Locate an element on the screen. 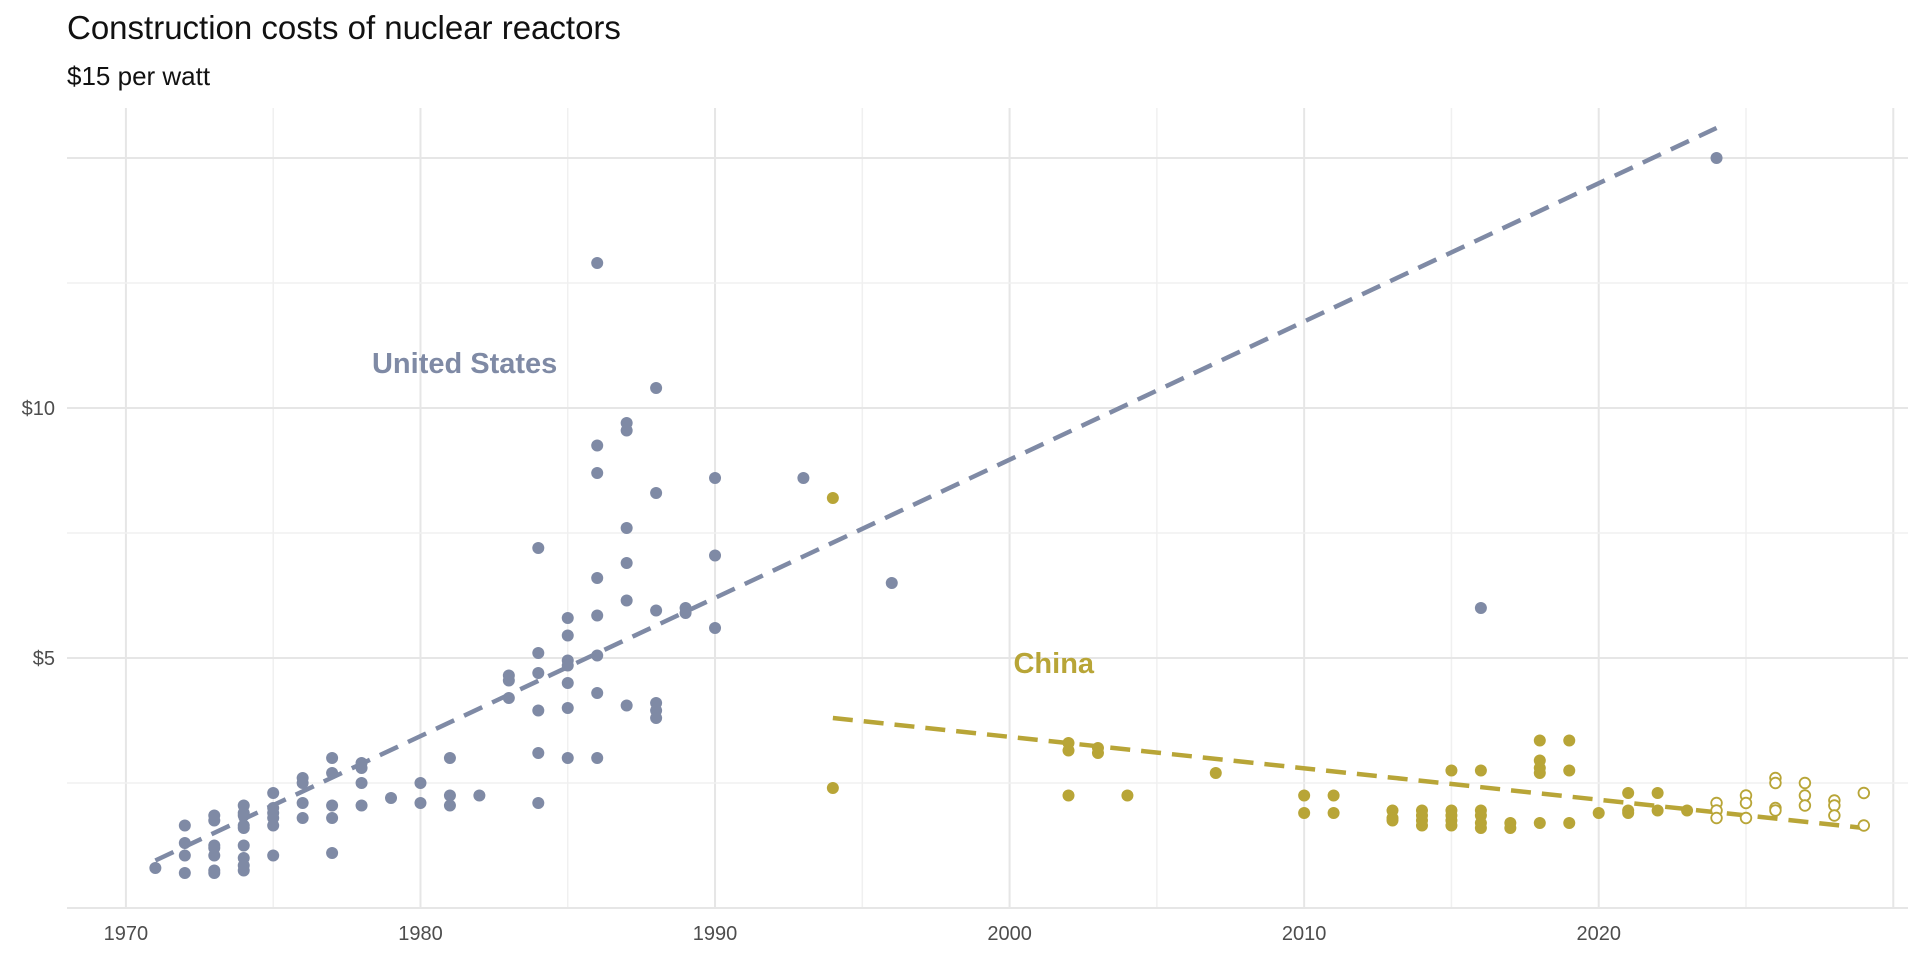  x-tick-label: 2010 is located at coordinates (1304, 934).